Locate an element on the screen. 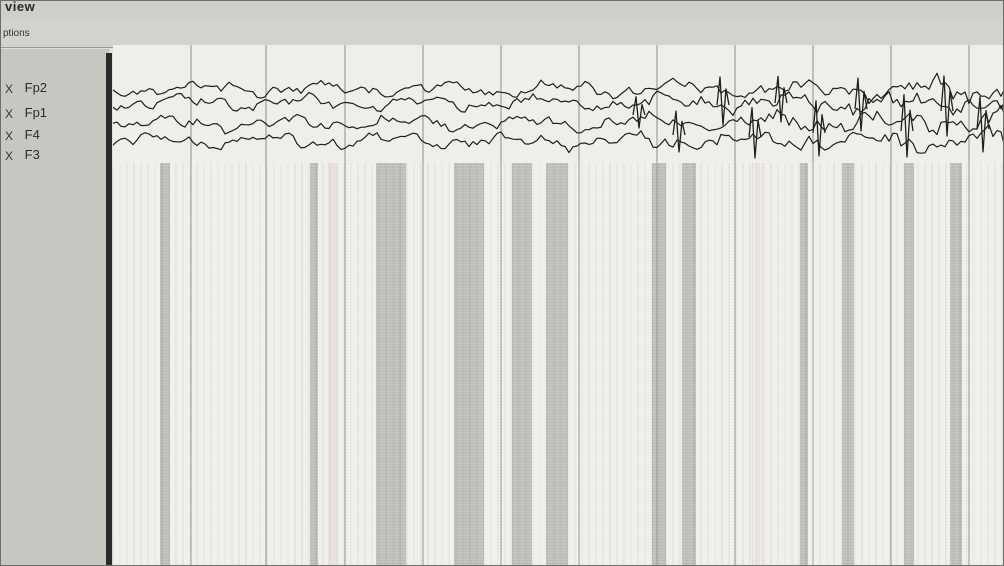 The image size is (1004, 566). channel-row-f3: X F3 is located at coordinates (22, 154).